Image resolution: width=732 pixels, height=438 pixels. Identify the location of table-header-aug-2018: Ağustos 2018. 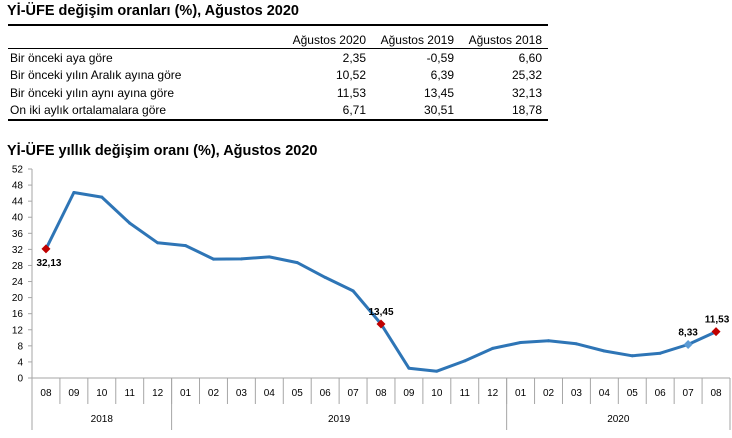
(505, 40).